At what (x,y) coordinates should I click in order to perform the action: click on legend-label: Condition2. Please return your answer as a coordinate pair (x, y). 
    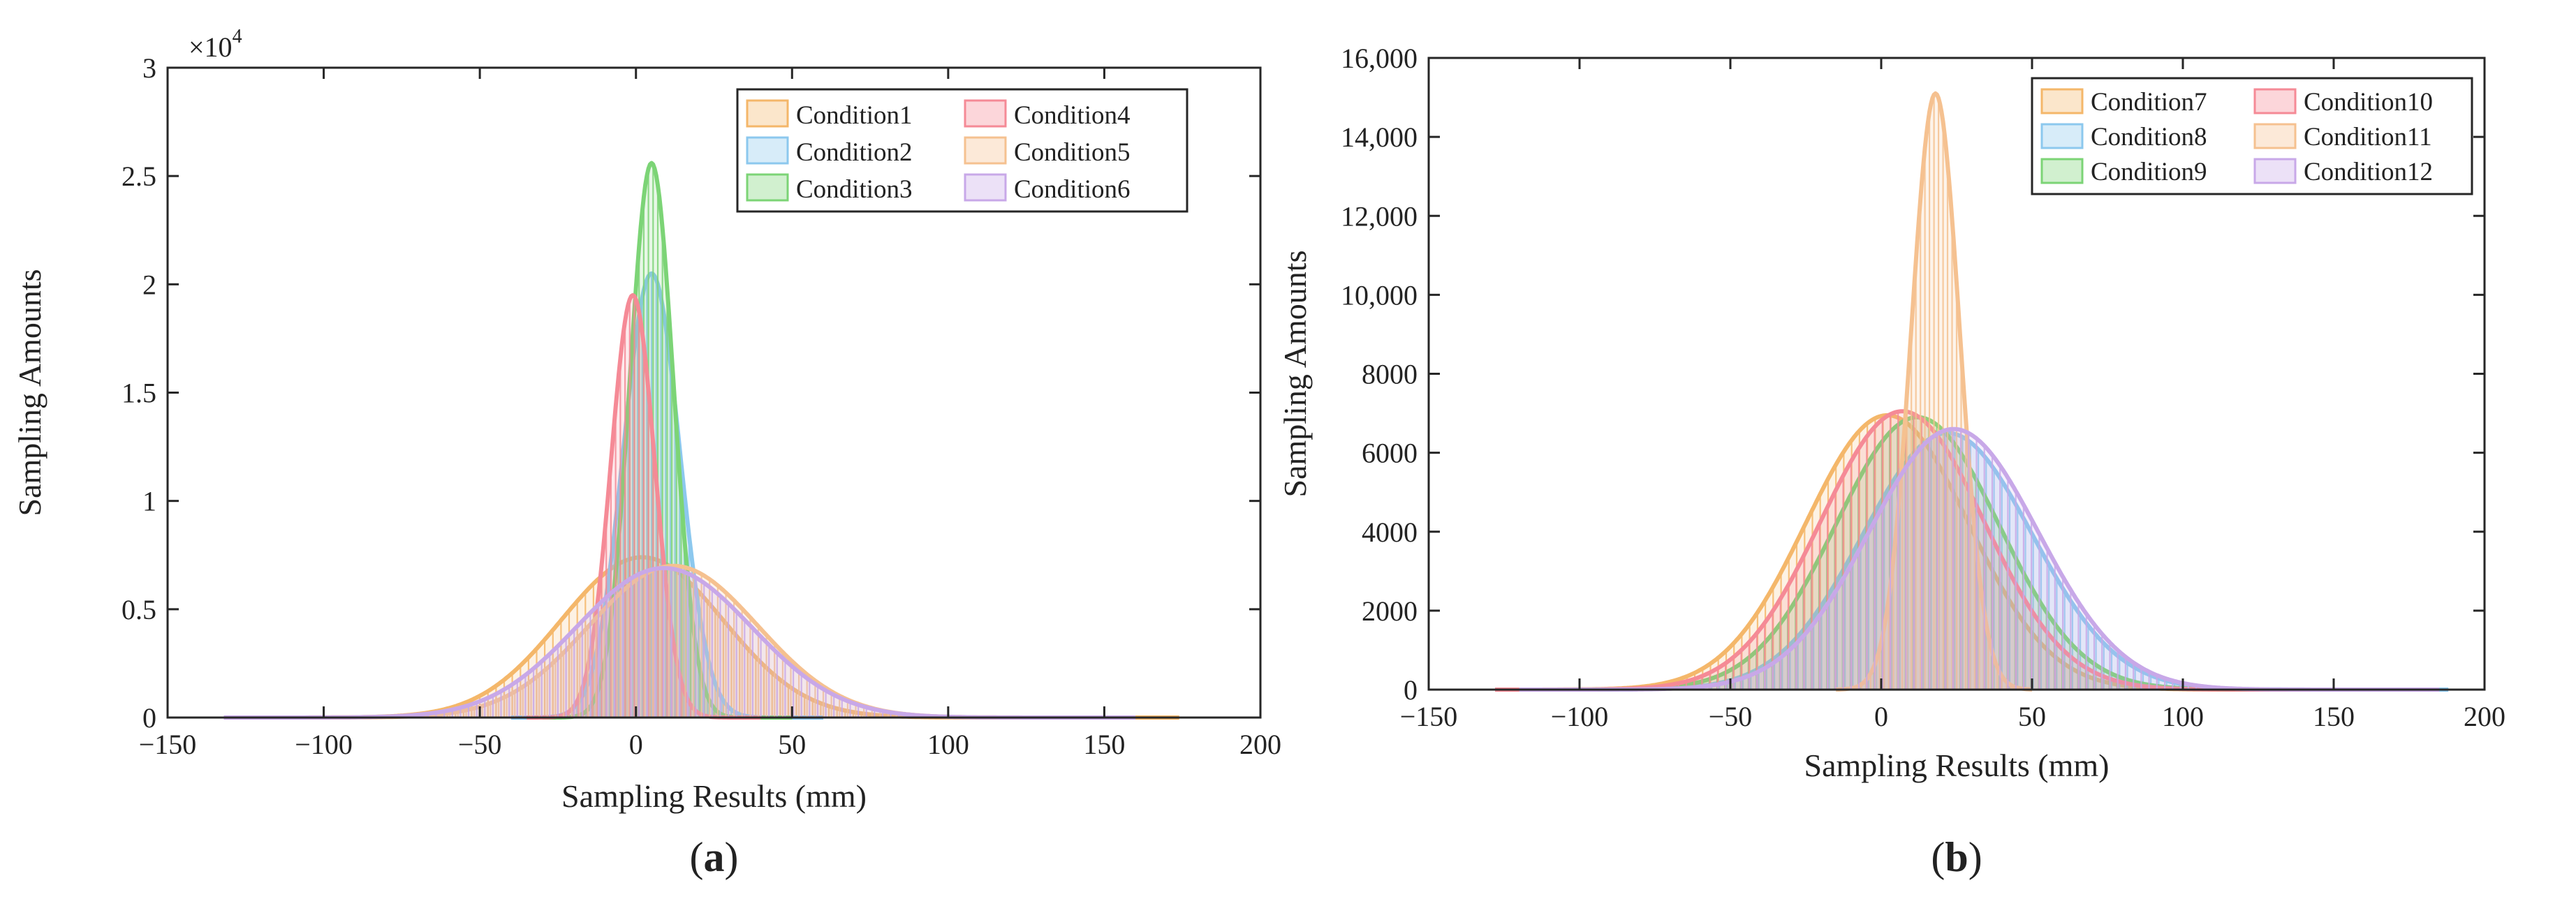
    Looking at the image, I should click on (855, 152).